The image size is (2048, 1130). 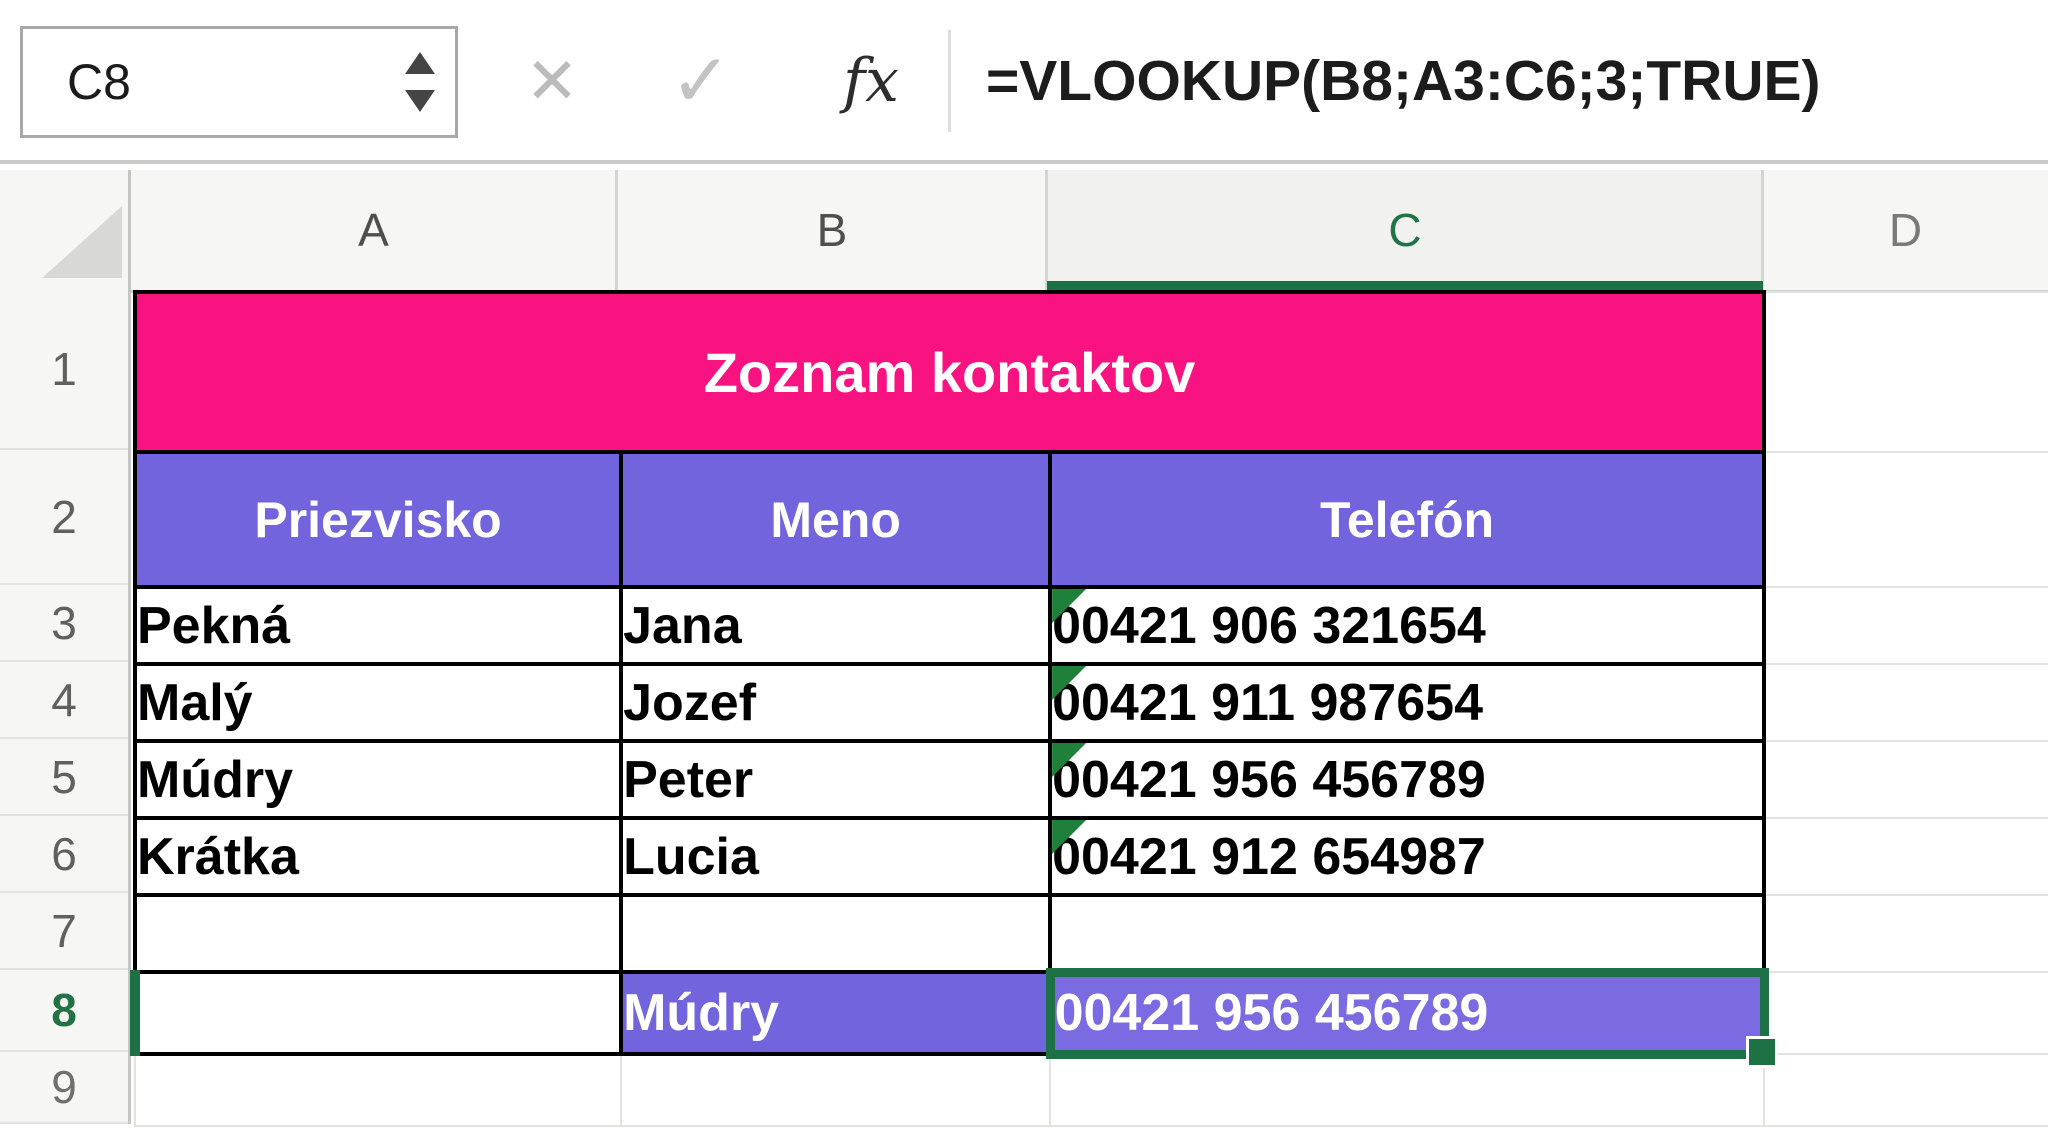 I want to click on row-header-3: 3, so click(x=64, y=623).